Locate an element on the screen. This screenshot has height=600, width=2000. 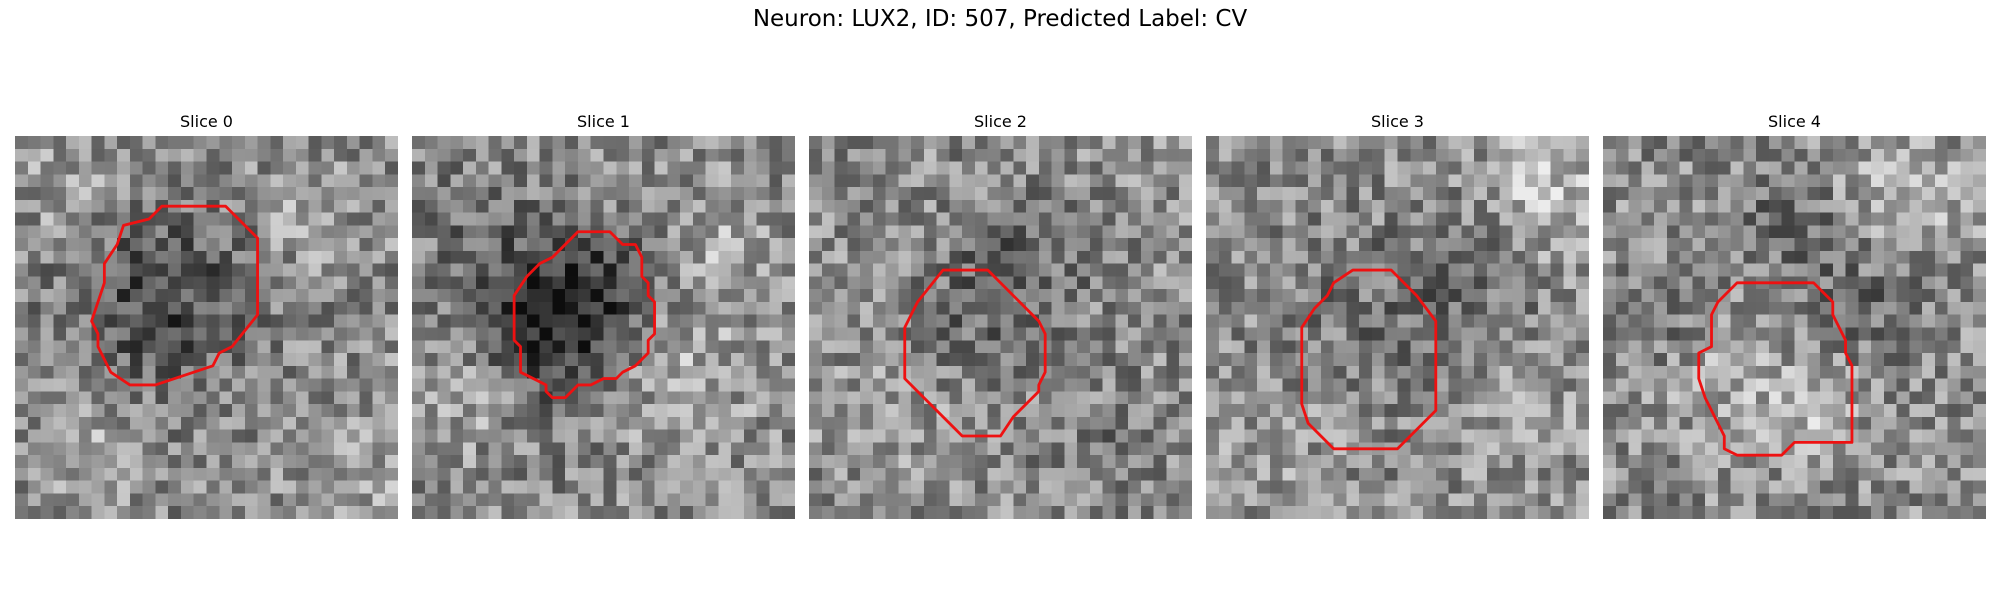
slice-title: Slice 4 is located at coordinates (1794, 121).